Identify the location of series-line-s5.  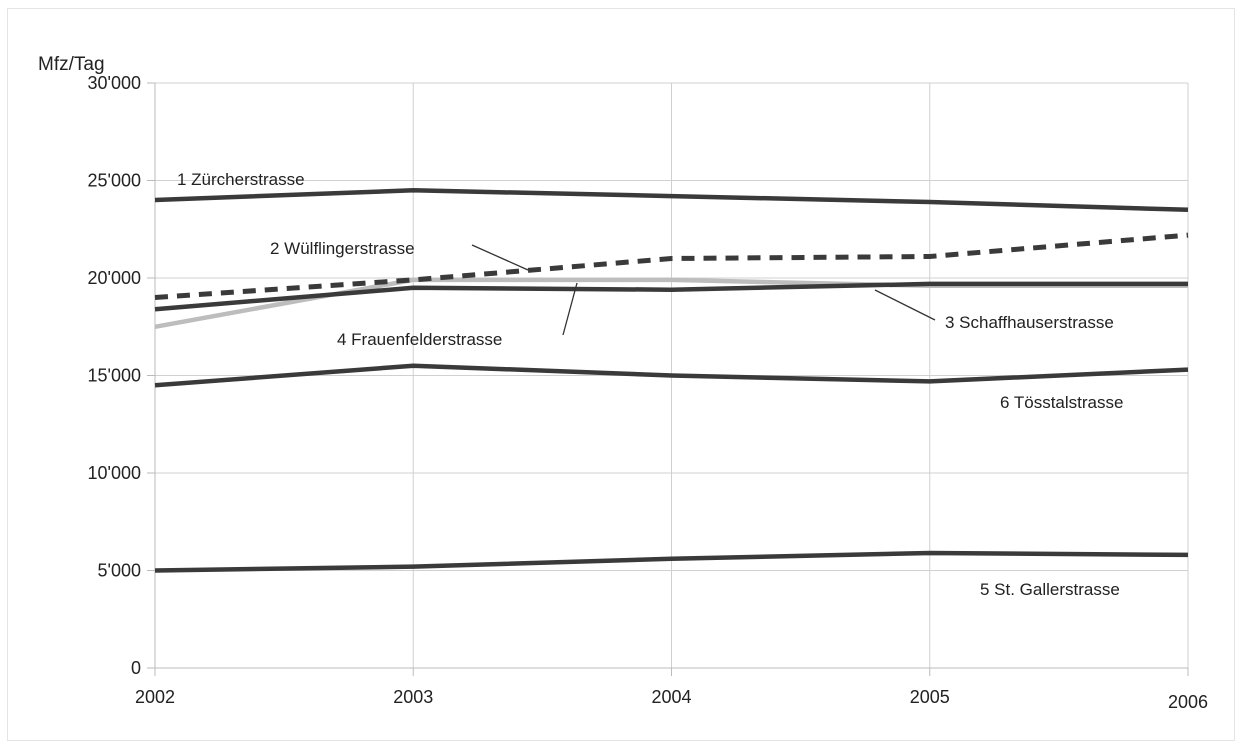
(671, 561).